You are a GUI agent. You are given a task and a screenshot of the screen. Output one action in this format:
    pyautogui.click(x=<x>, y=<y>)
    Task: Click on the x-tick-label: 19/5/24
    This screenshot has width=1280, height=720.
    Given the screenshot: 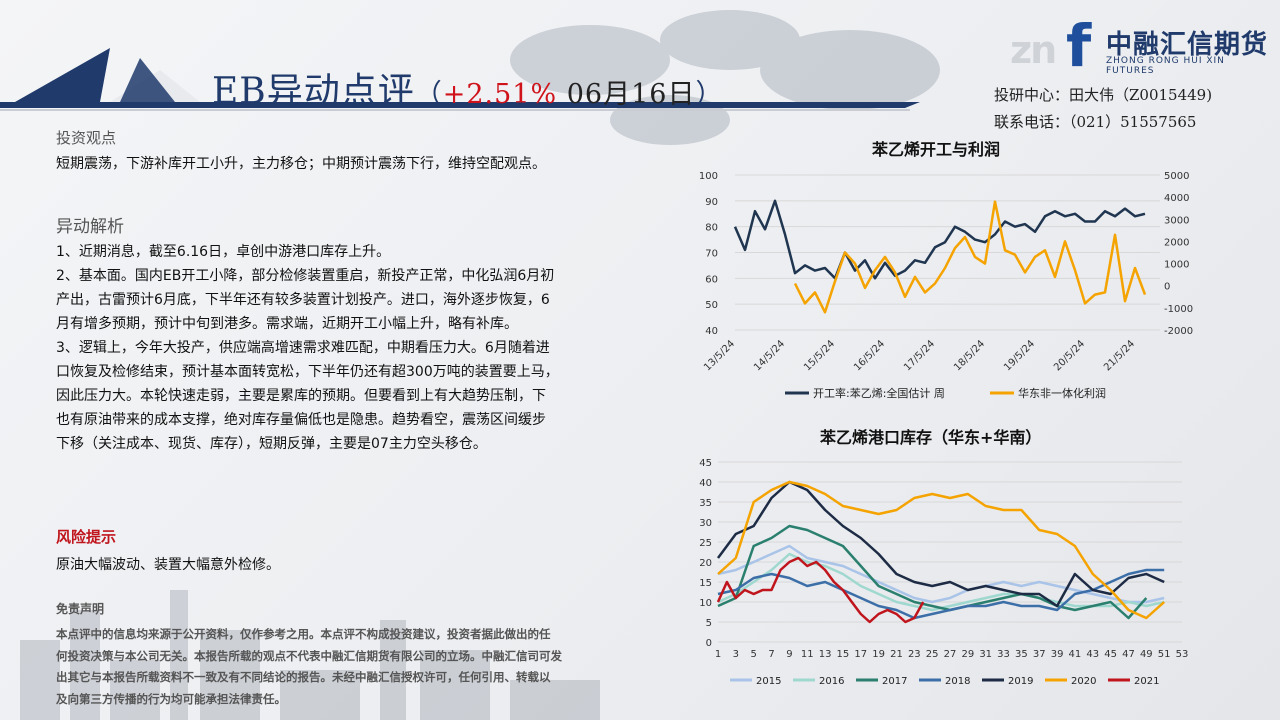 What is the action you would take?
    pyautogui.click(x=1019, y=355)
    